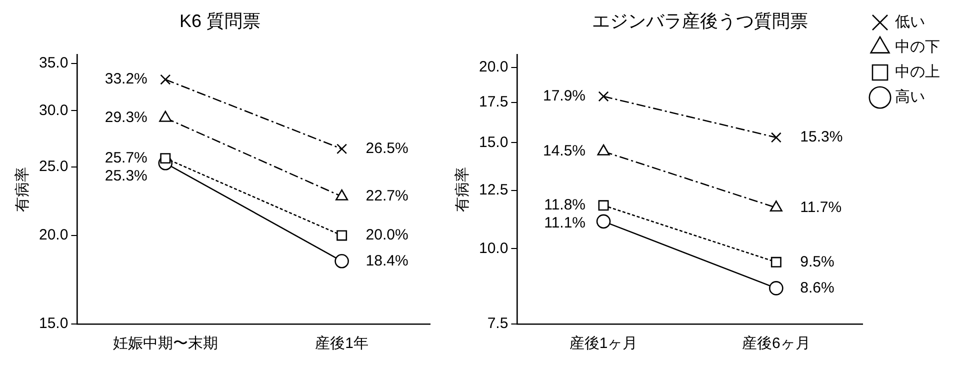  What do you see at coordinates (497, 323) in the screenshot?
I see `y-tick-label: 7.5` at bounding box center [497, 323].